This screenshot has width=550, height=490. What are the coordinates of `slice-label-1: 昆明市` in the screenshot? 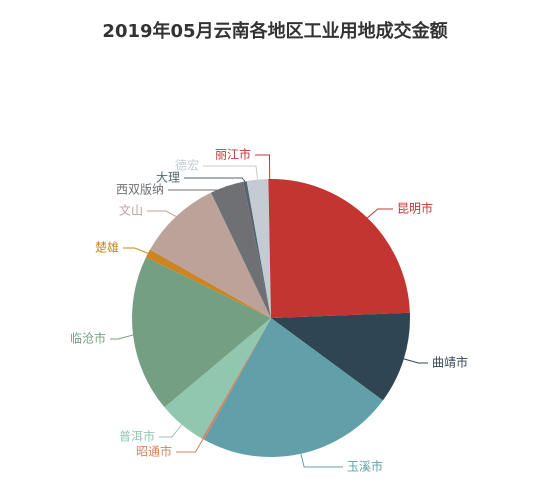 It's located at (415, 208).